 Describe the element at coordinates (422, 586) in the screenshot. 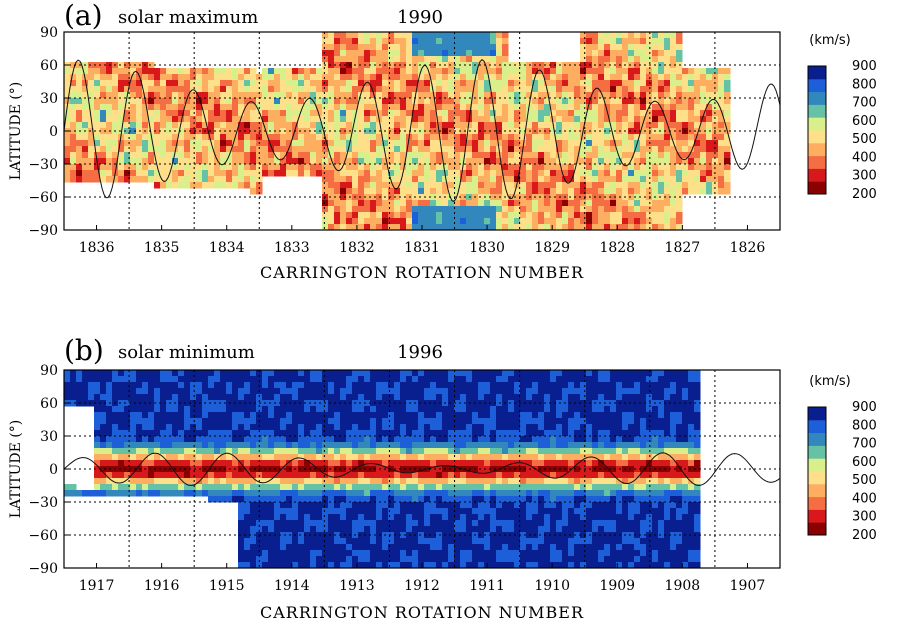

I see `x-tick-label: 1912` at that location.